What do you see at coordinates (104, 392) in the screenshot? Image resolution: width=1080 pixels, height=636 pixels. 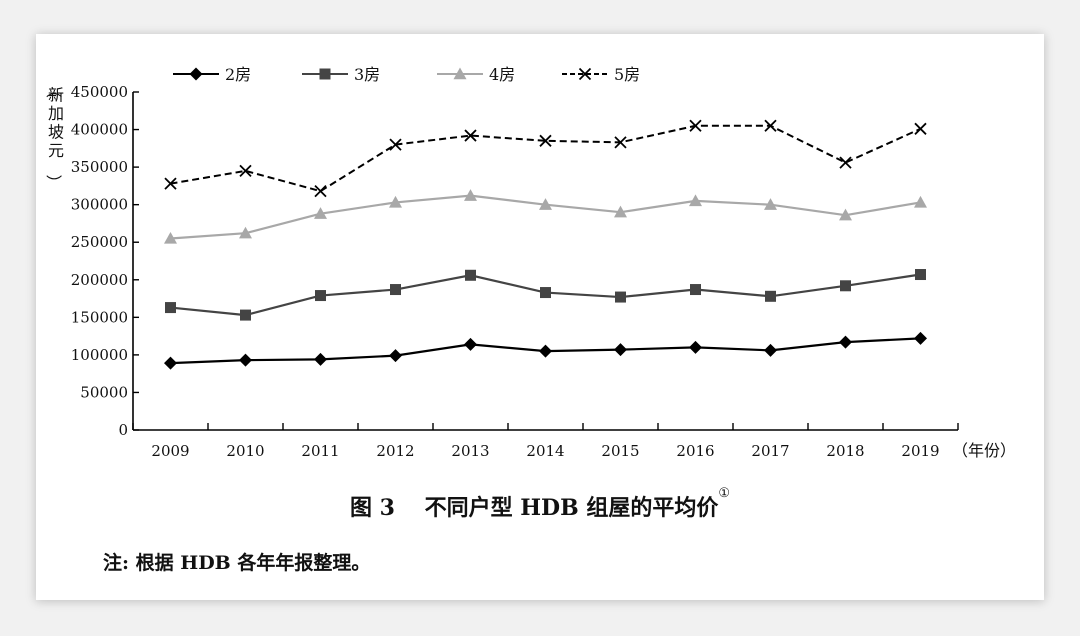 I see `y-tick-label: 50000` at bounding box center [104, 392].